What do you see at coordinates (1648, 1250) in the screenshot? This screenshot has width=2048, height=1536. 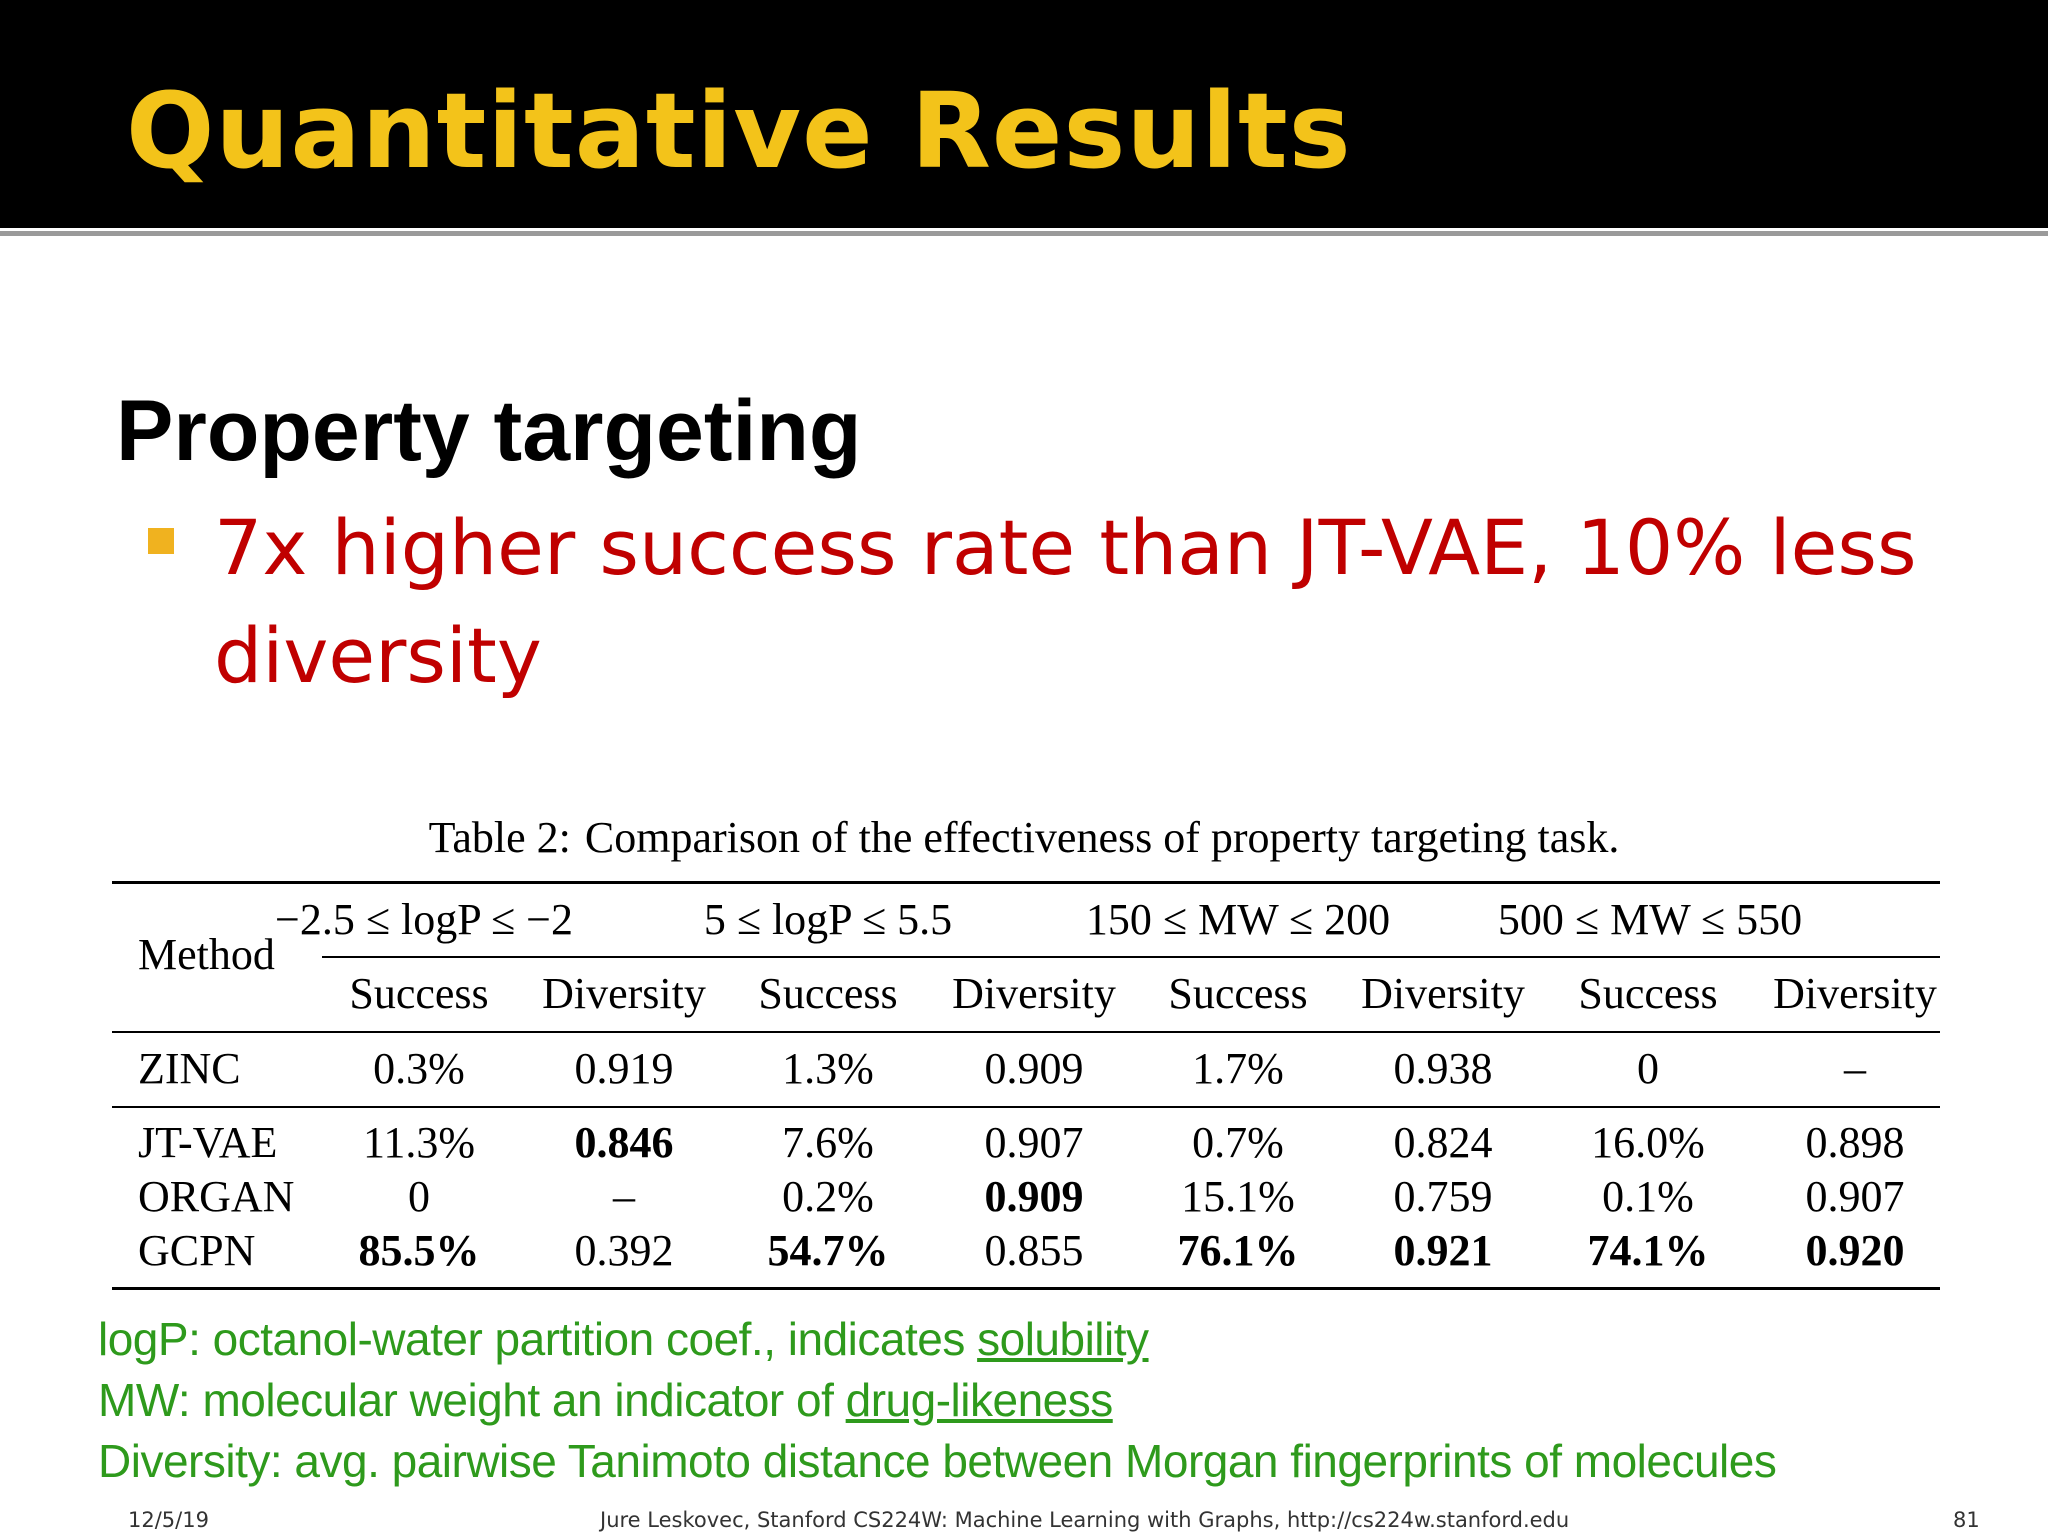 I see `table-cell: 74.1%` at bounding box center [1648, 1250].